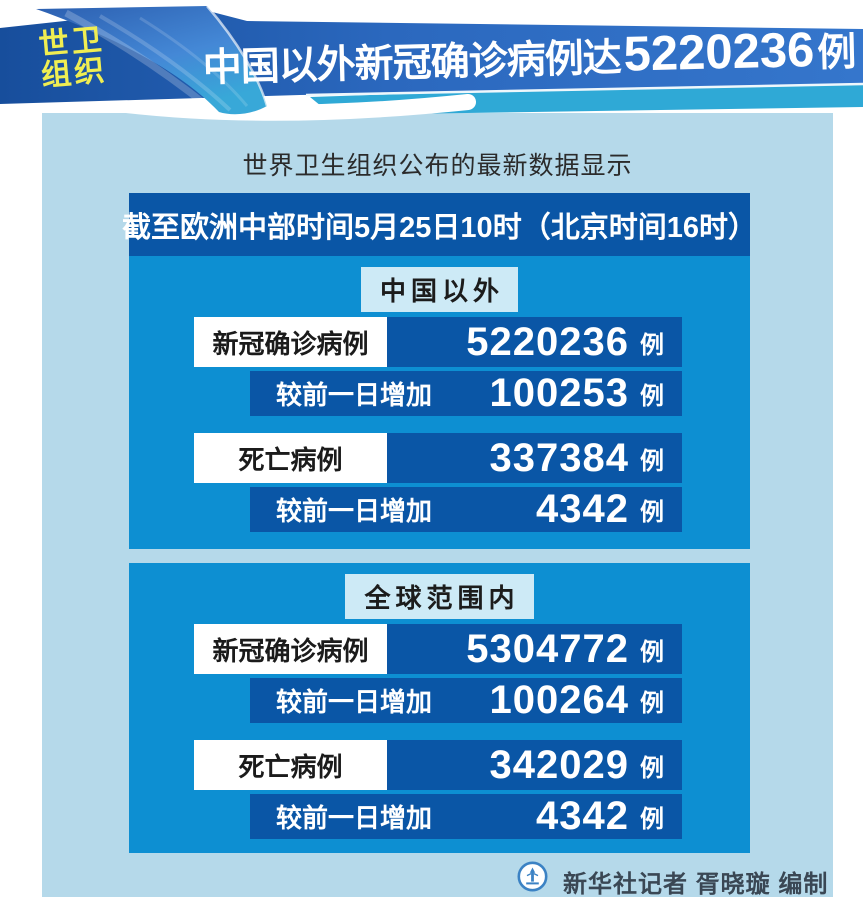  Describe the element at coordinates (412, 63) in the screenshot. I see `title-prefix: 中国以外新冠确诊病例达` at that location.